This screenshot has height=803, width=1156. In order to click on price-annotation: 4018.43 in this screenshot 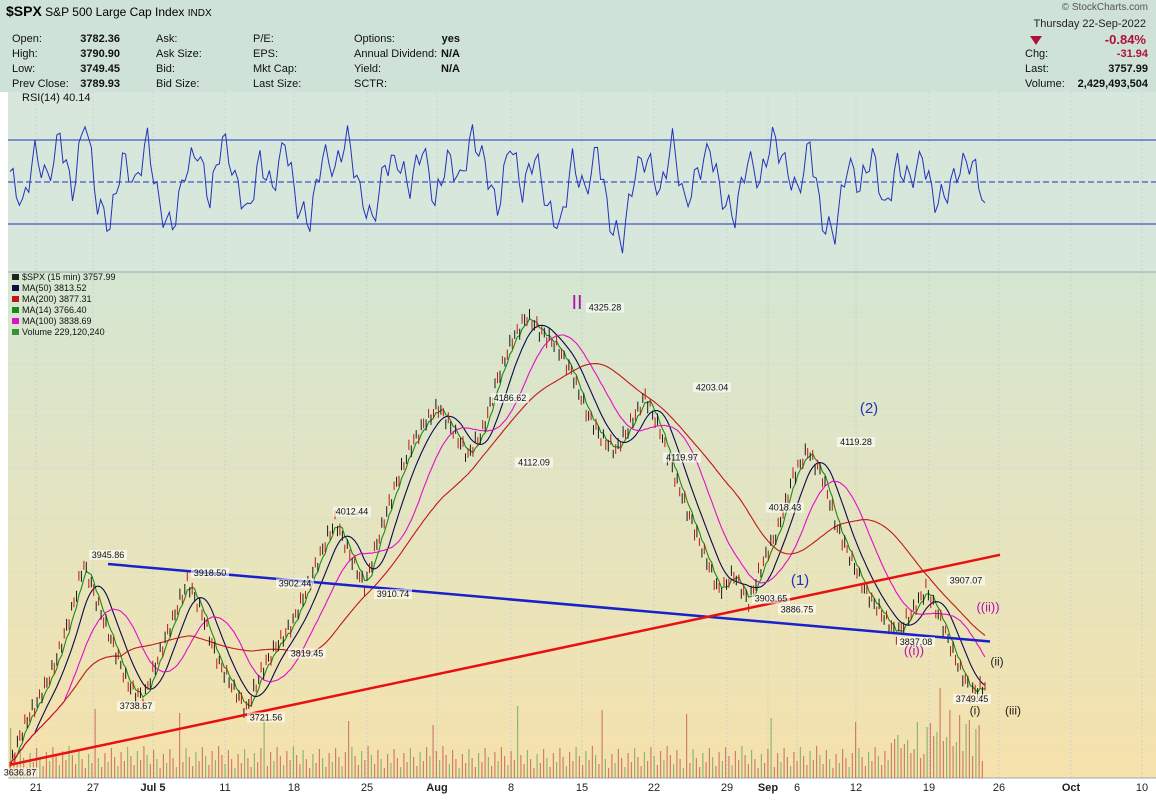, I will do `click(785, 508)`.